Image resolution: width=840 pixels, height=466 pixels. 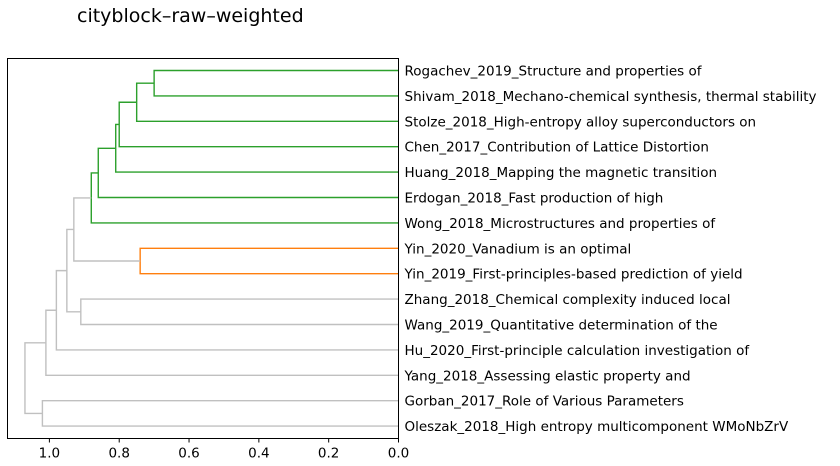 What do you see at coordinates (118, 454) in the screenshot?
I see `x-tick-label: 0.8` at bounding box center [118, 454].